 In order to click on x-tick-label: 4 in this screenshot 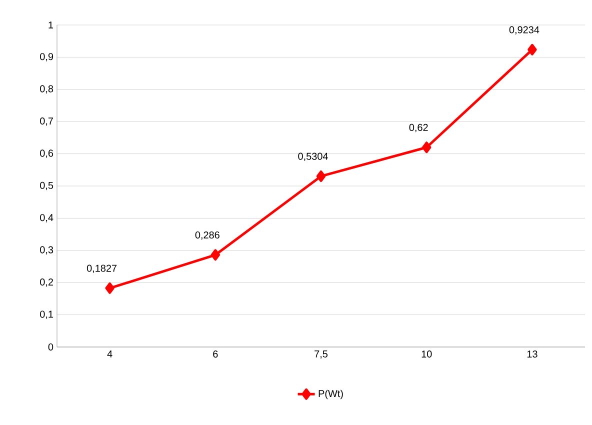, I will do `click(109, 354)`.